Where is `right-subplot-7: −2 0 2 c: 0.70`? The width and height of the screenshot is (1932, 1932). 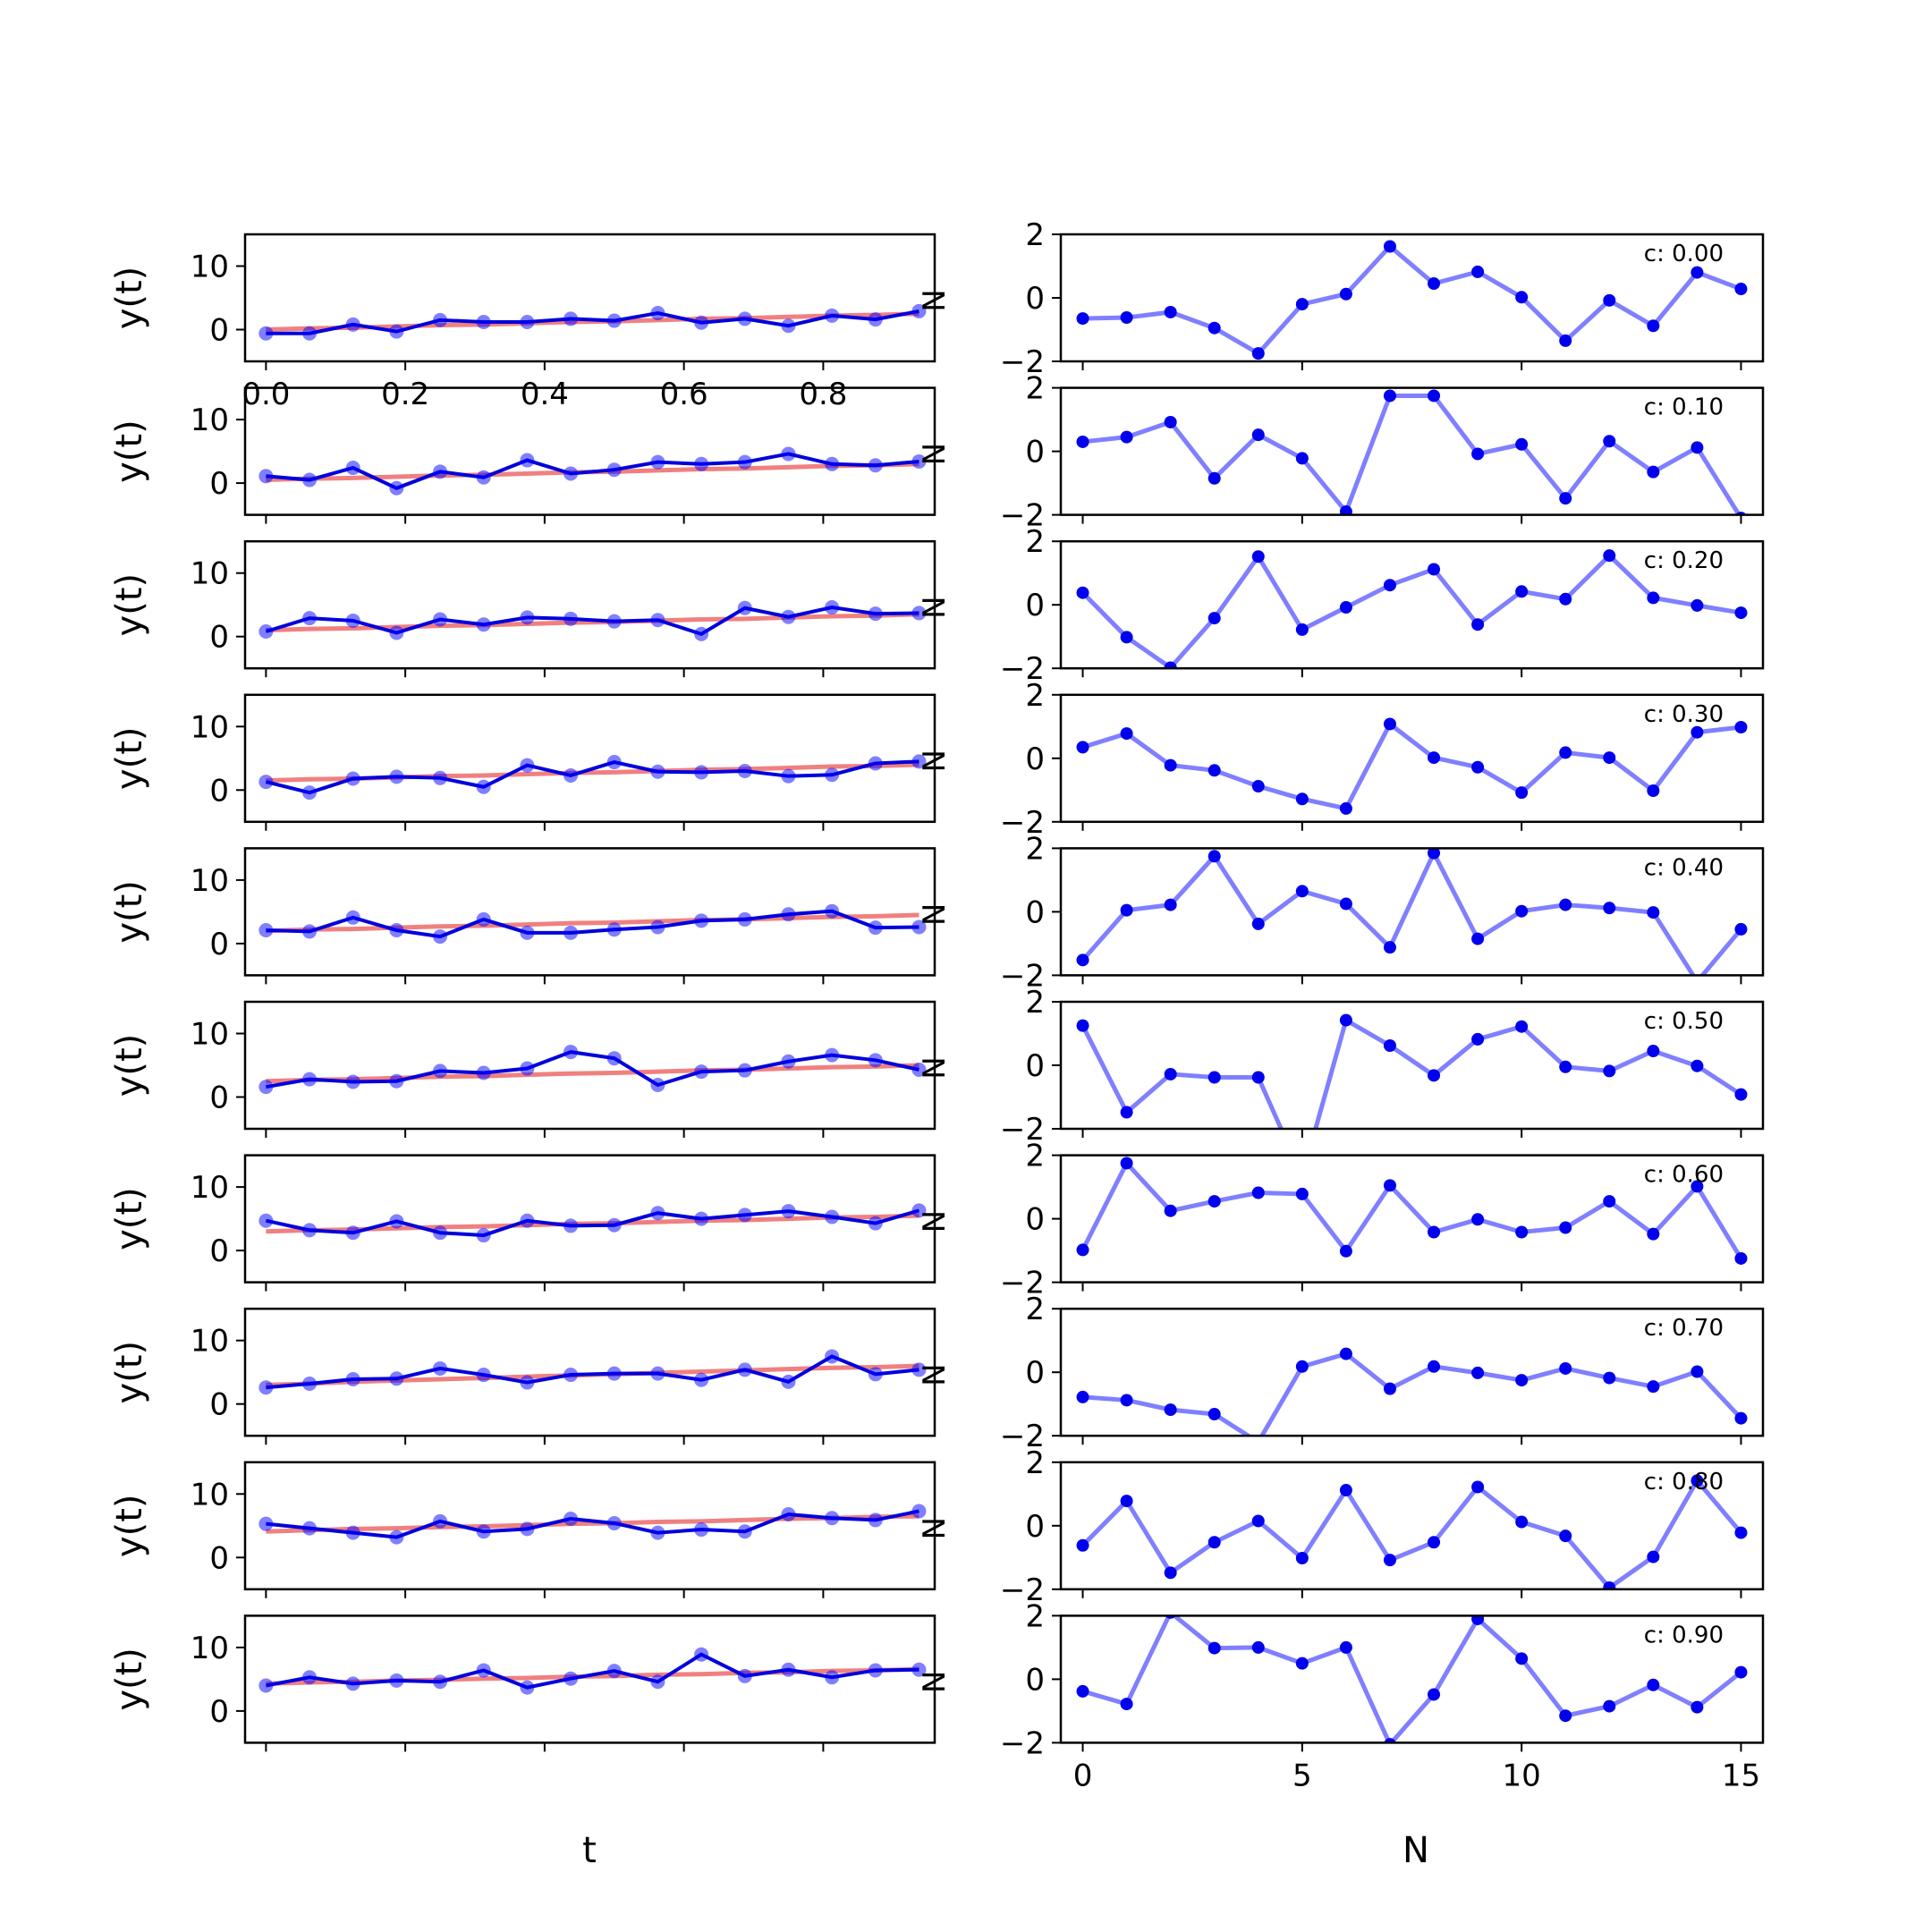 right-subplot-7: −2 0 2 c: 0.70 is located at coordinates (1382, 1373).